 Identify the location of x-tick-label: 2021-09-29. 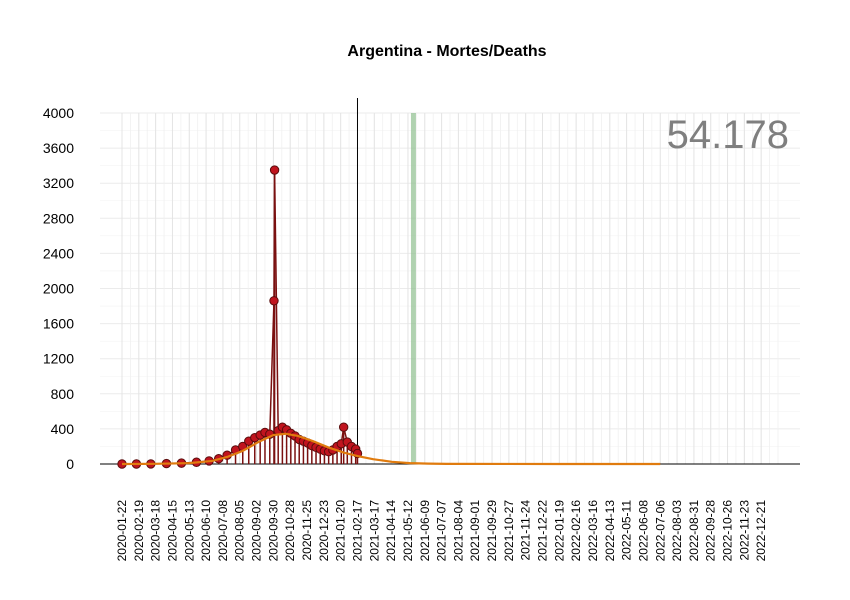
(492, 531).